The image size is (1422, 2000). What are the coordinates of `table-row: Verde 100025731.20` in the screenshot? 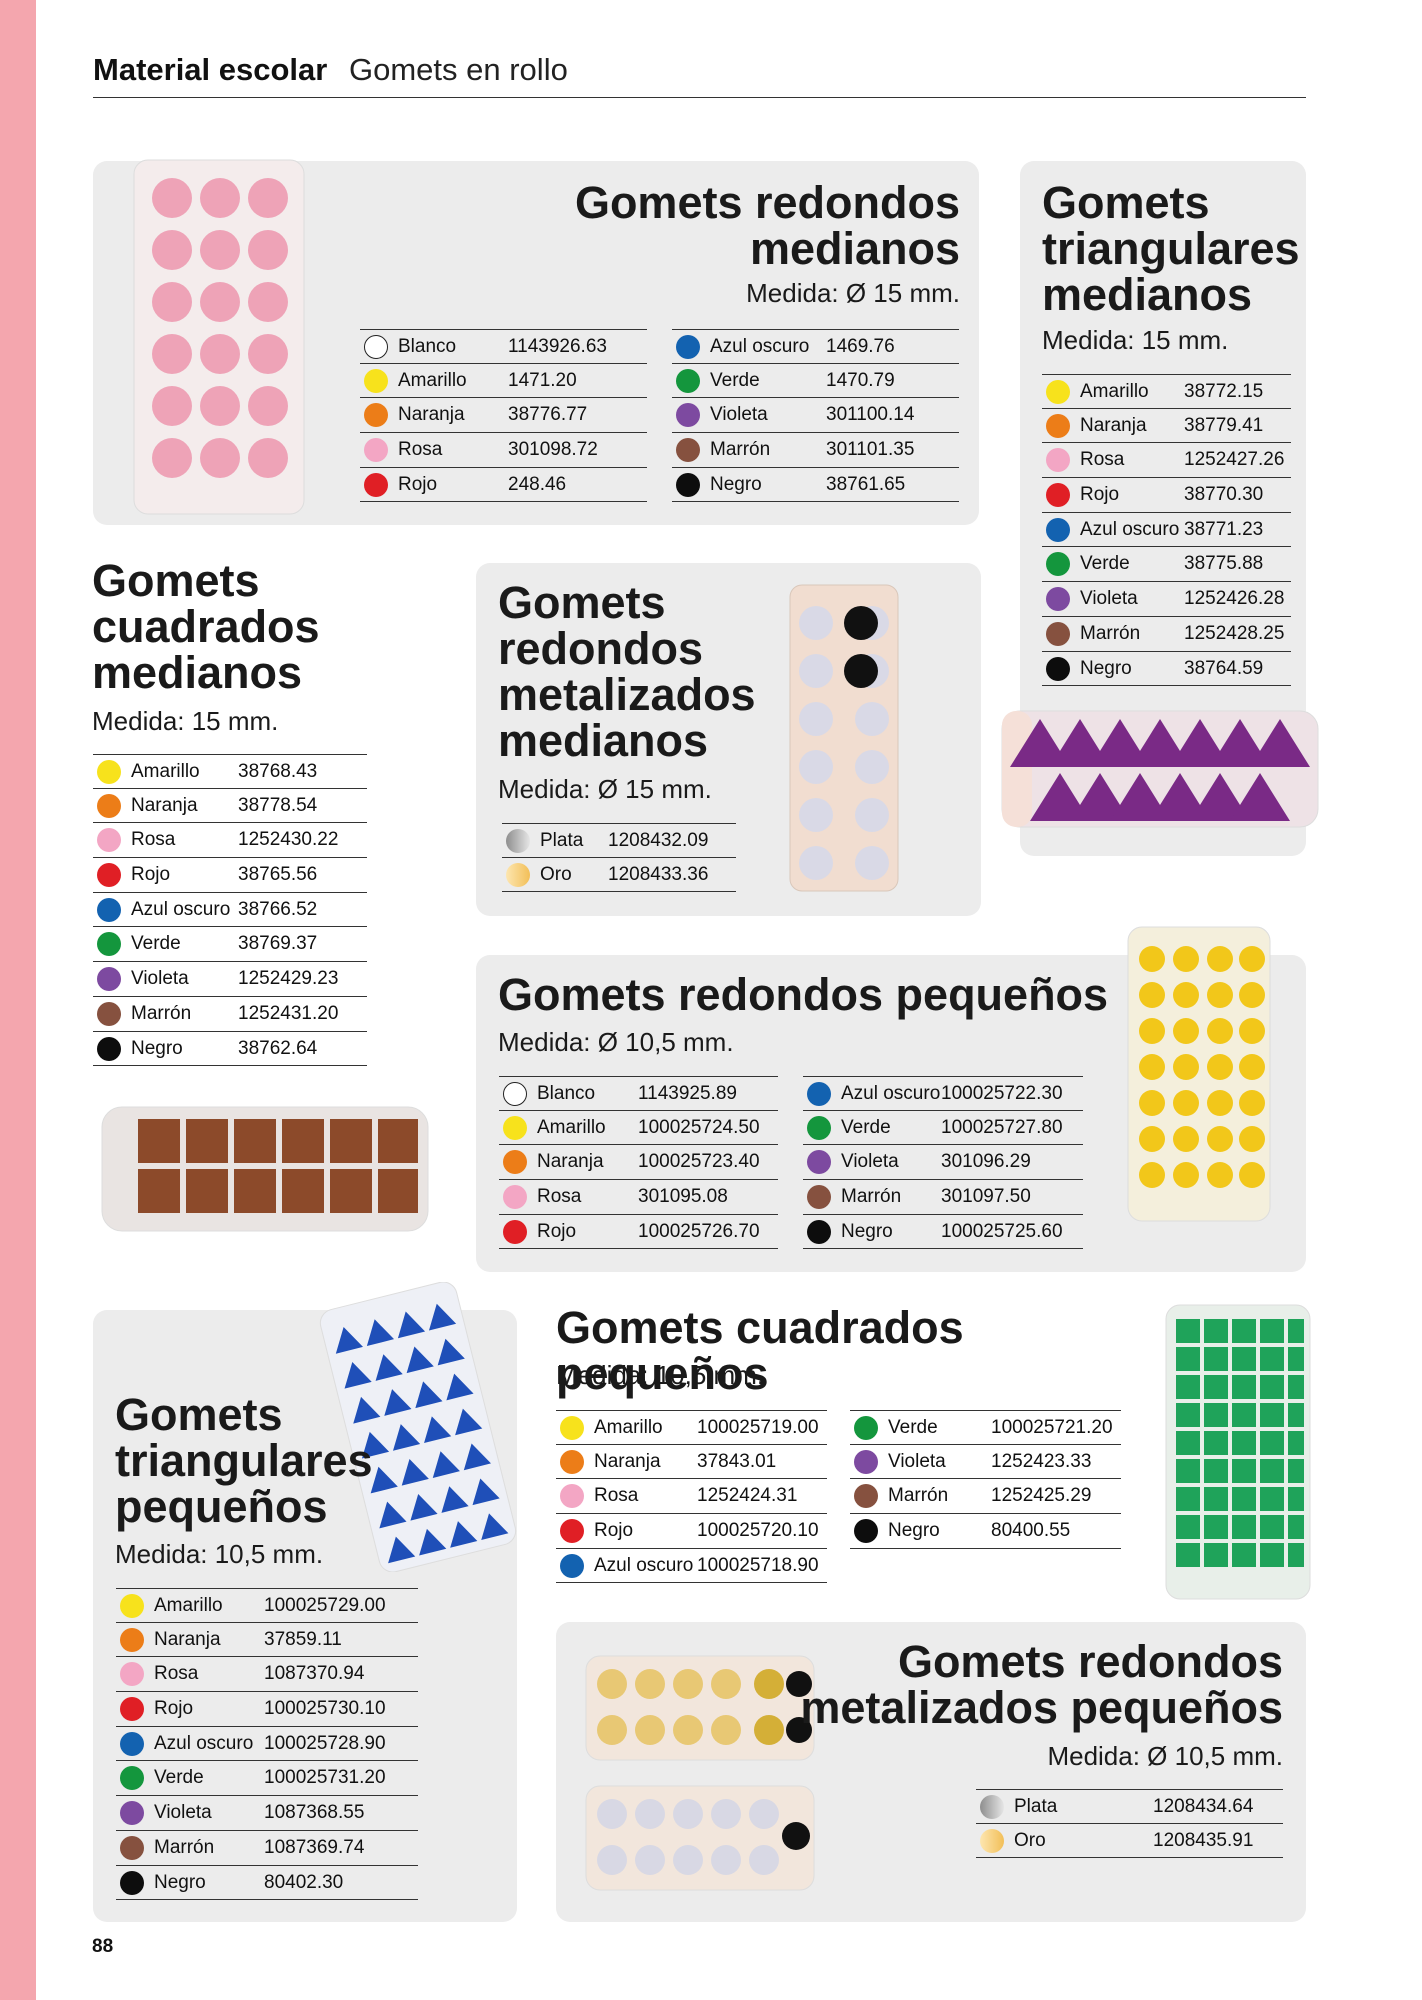 It's located at (267, 1779).